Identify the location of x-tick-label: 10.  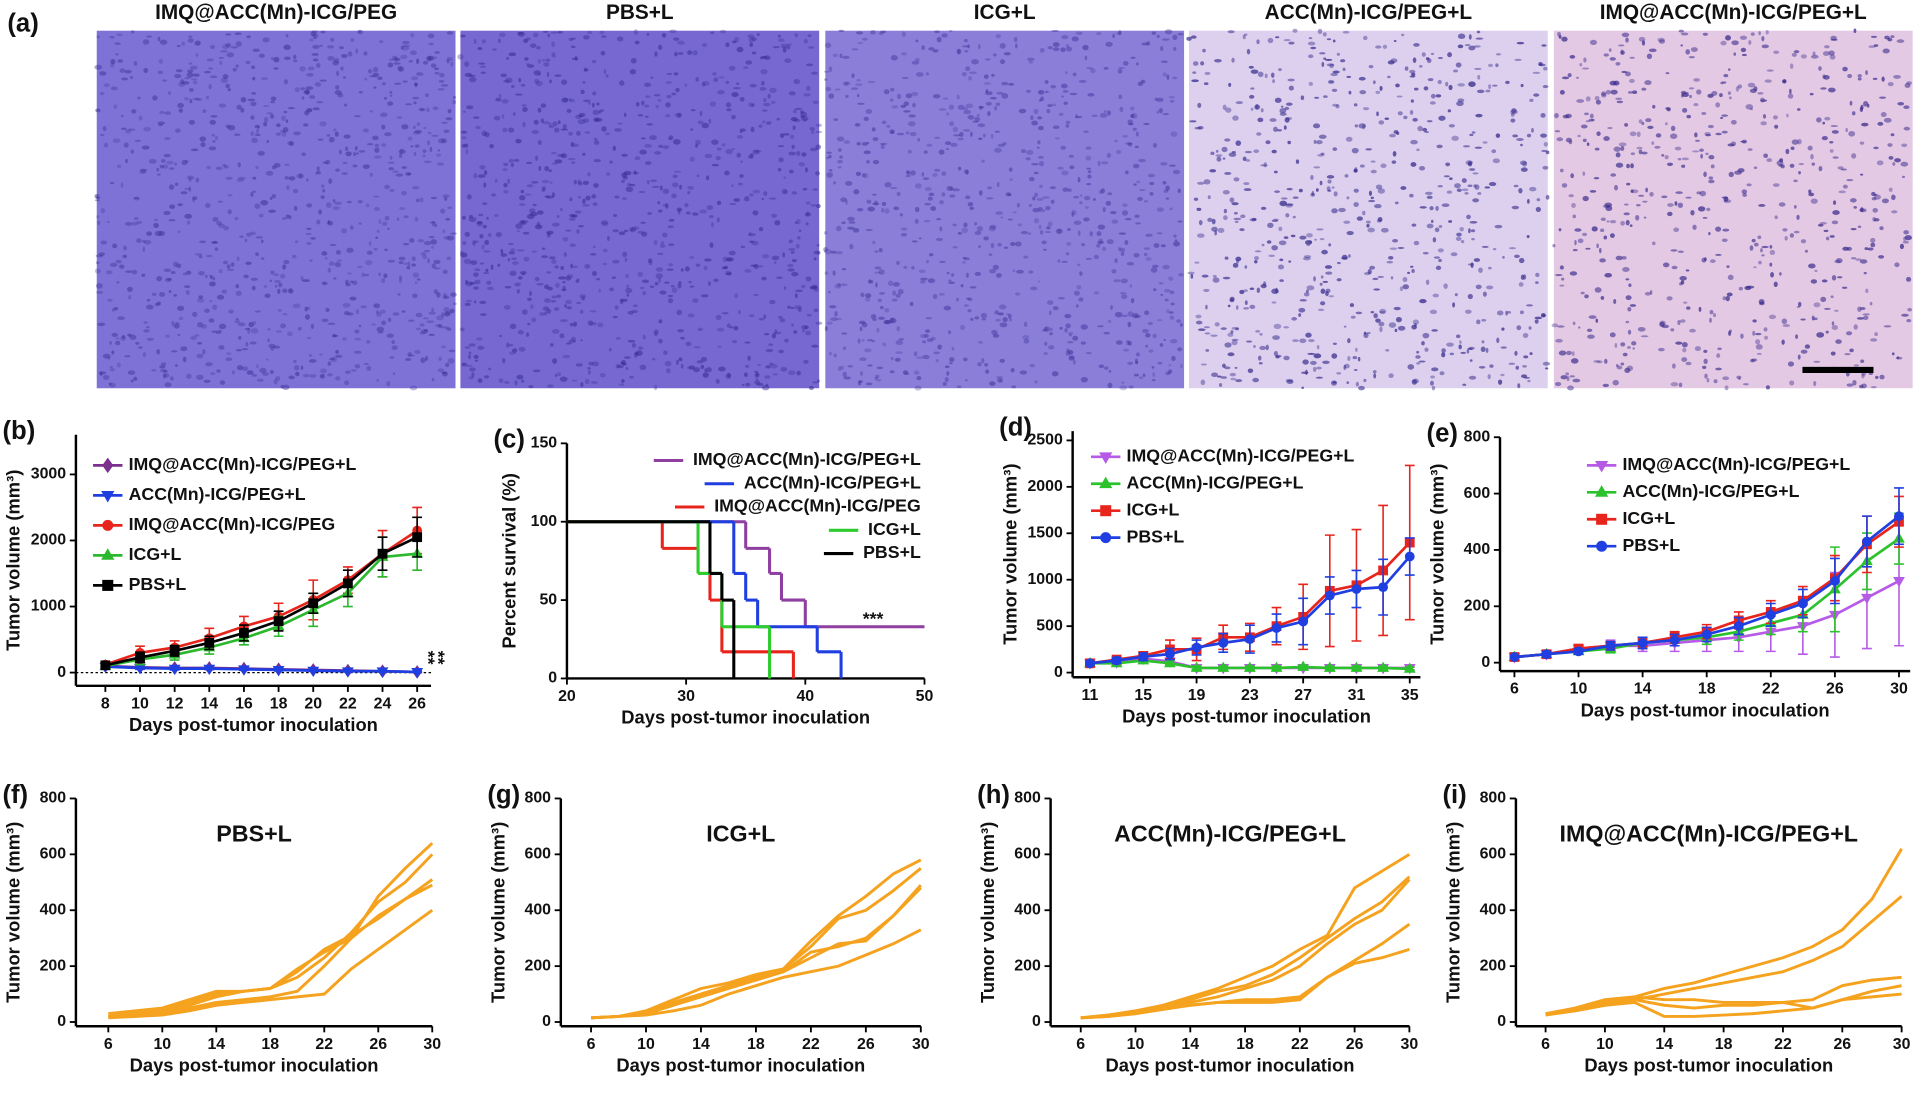
(1579, 689).